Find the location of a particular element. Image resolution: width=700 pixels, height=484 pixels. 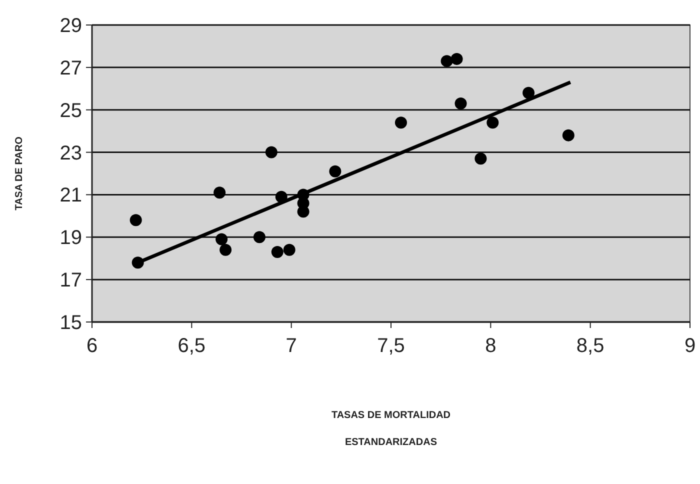

x-tick-label: 6,5 is located at coordinates (192, 346).